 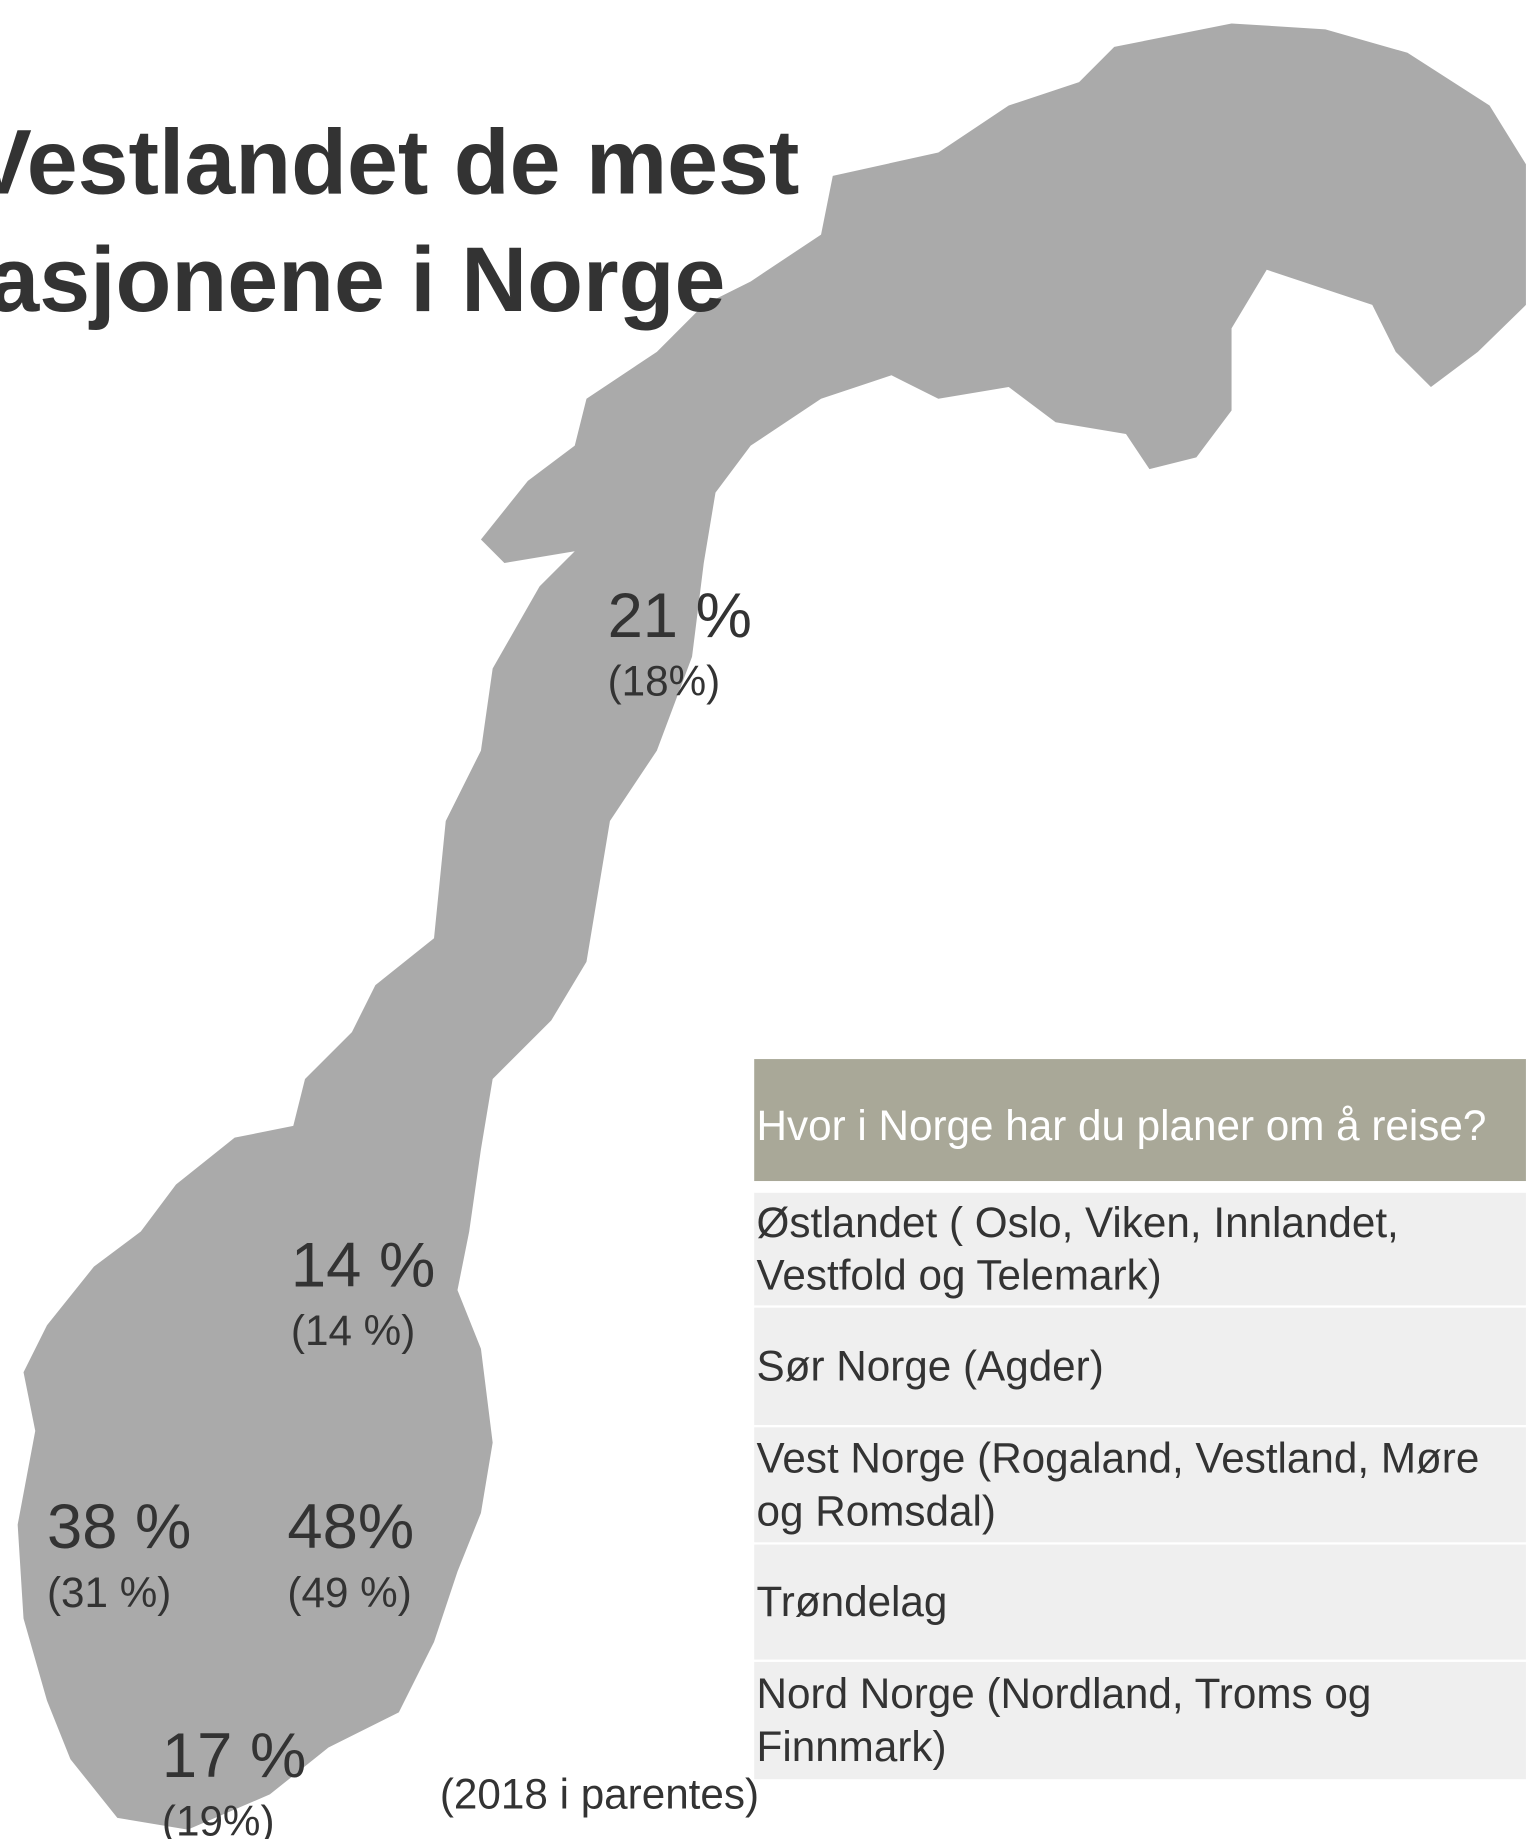 What do you see at coordinates (1122, 1125) in the screenshot?
I see `table-header: Hvor i Norge har du planer om å reise?` at bounding box center [1122, 1125].